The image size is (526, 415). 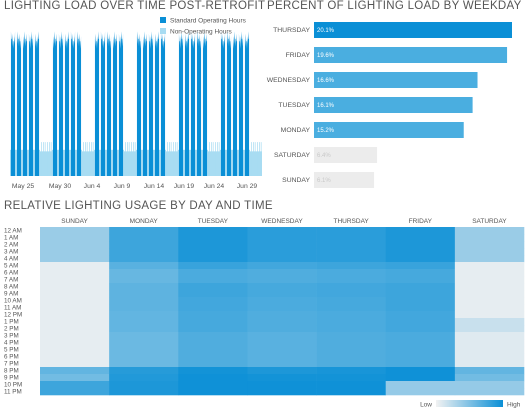 What do you see at coordinates (201, 32) in the screenshot?
I see `legend-label-non-operating: Non-Operating Hours` at bounding box center [201, 32].